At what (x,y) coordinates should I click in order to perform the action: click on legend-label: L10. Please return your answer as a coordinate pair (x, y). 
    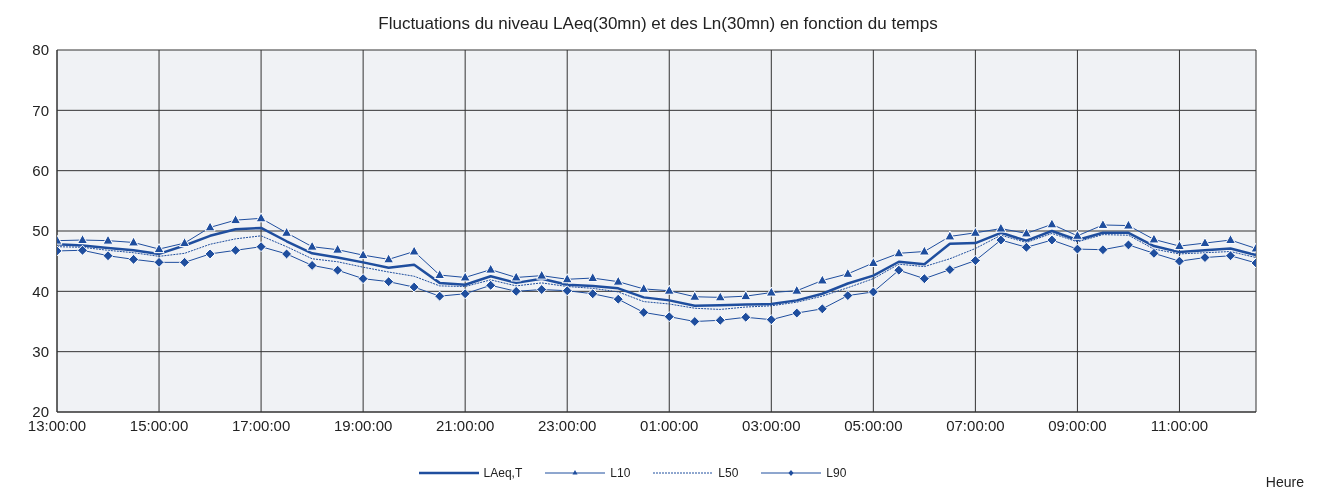
    Looking at the image, I should click on (620, 473).